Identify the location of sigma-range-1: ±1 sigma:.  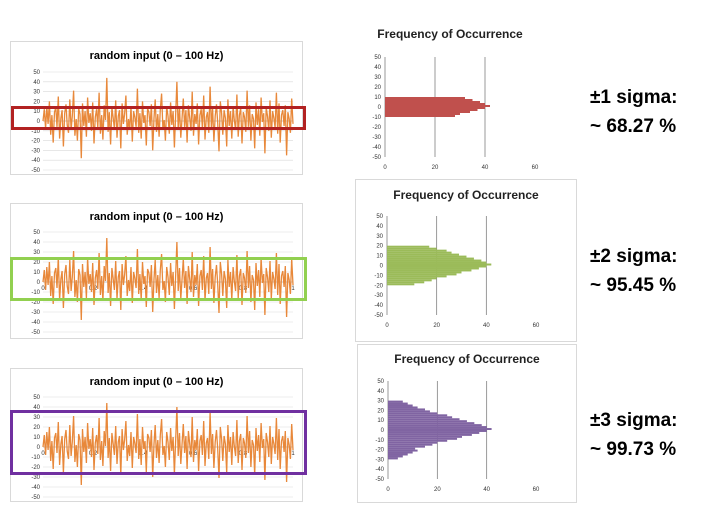
(634, 97).